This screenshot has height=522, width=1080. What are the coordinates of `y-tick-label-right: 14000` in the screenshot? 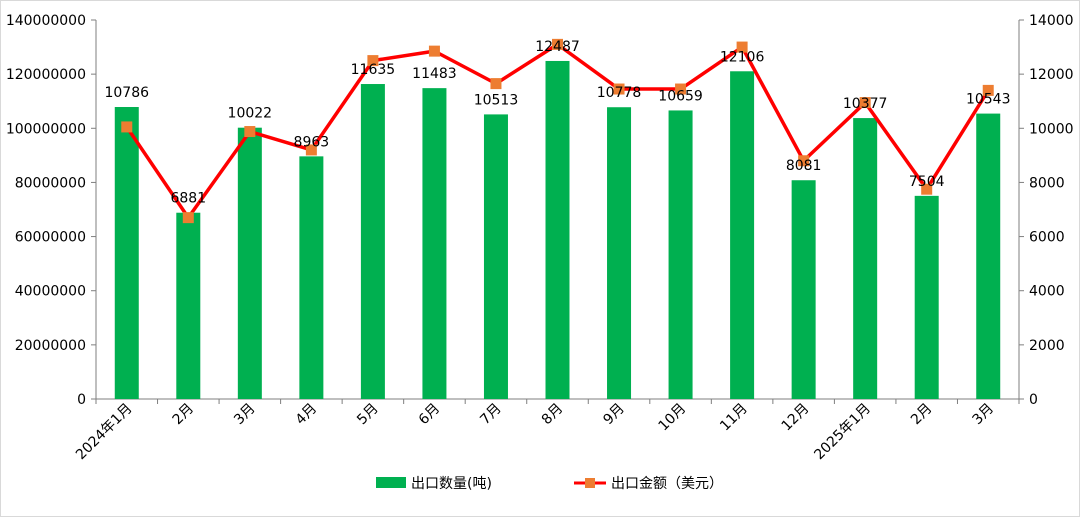 It's located at (1051, 21).